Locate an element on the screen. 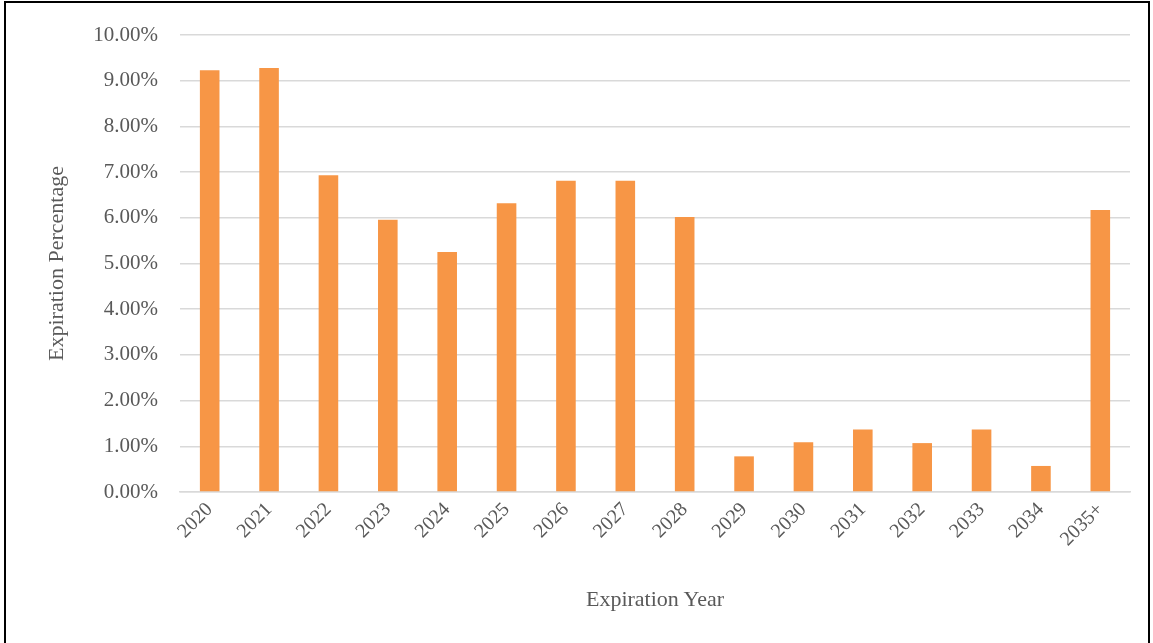  y-tick-label: 9.00% is located at coordinates (130, 79).